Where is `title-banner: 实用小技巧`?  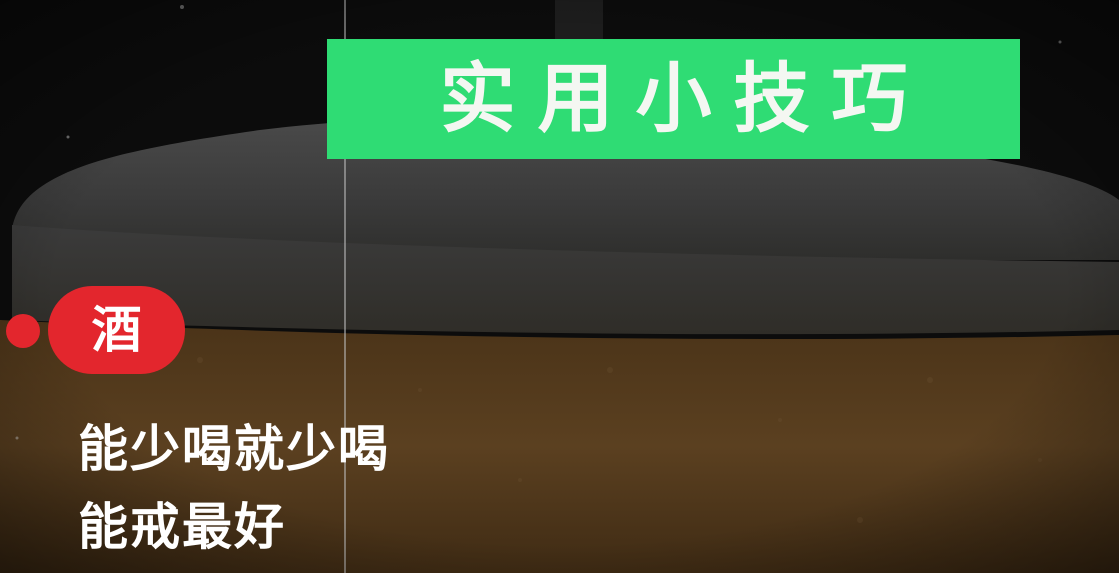 title-banner: 实用小技巧 is located at coordinates (673, 99).